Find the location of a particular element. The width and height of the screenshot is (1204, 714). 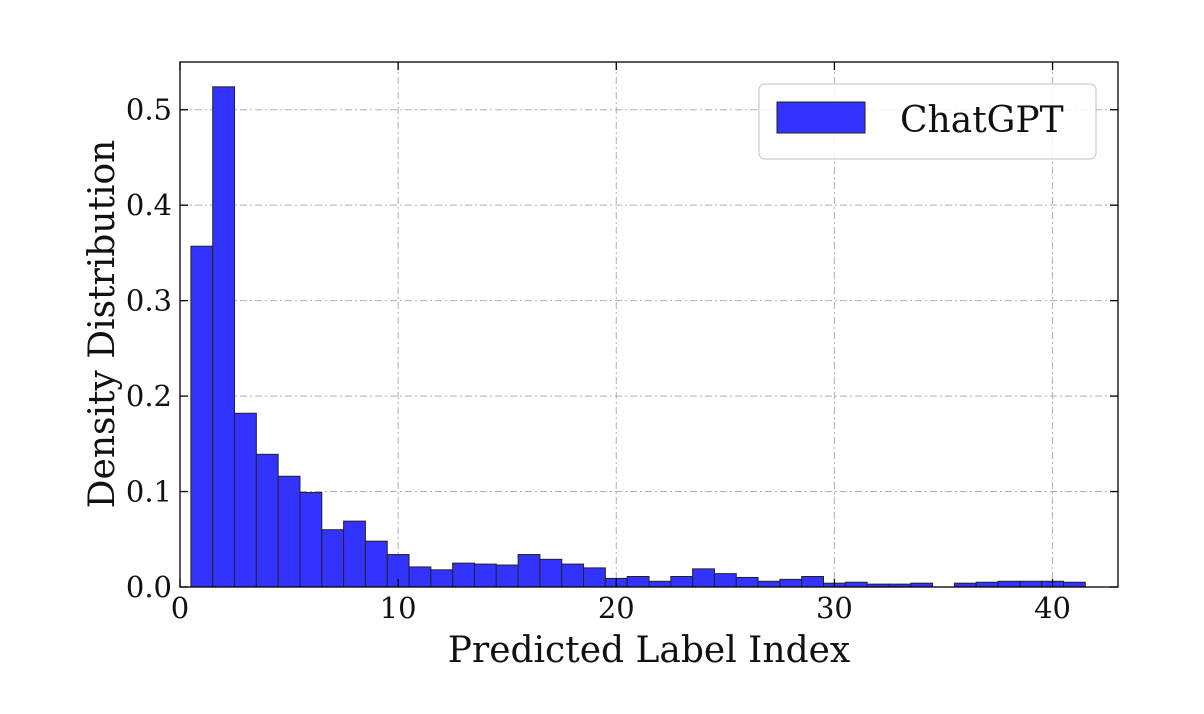

y-tick-labels: 0.0 0.1 0.2 0.3 0.4 0.5 is located at coordinates (149, 348).